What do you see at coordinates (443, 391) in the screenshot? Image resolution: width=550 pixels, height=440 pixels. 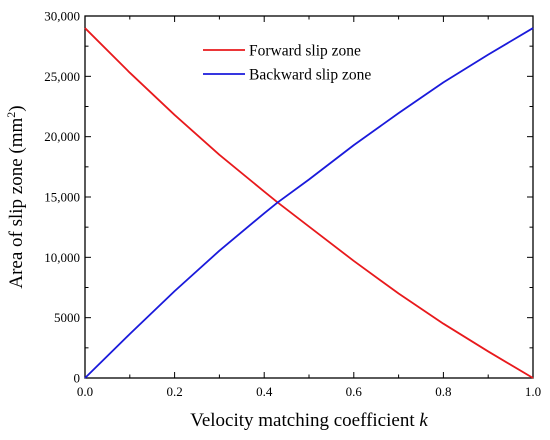 I see `x-tick-label: 0.8` at bounding box center [443, 391].